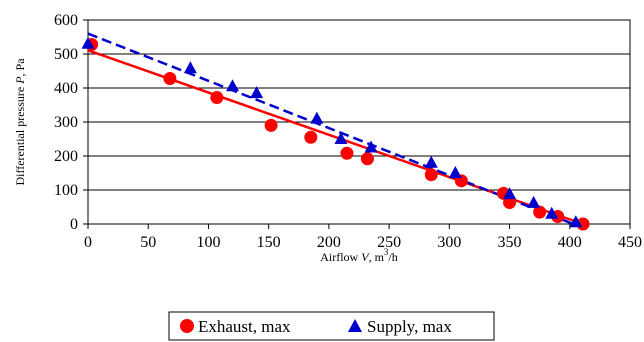 This screenshot has height=342, width=644. Describe the element at coordinates (363, 237) in the screenshot. I see `x-tick-labels: 0 50 100 150 200 250 300 350 400 450` at that location.